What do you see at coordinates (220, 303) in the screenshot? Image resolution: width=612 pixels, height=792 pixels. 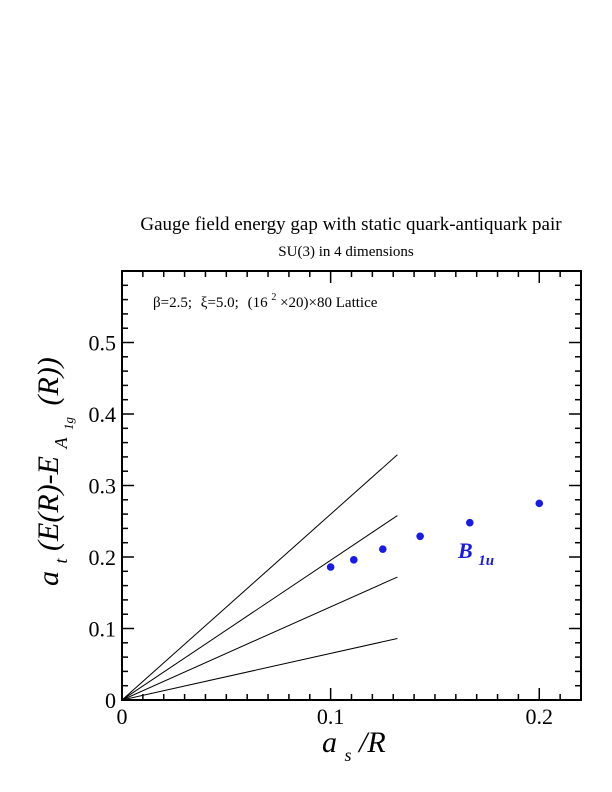 I see `xi-text: ξ=5.0;` at bounding box center [220, 303].